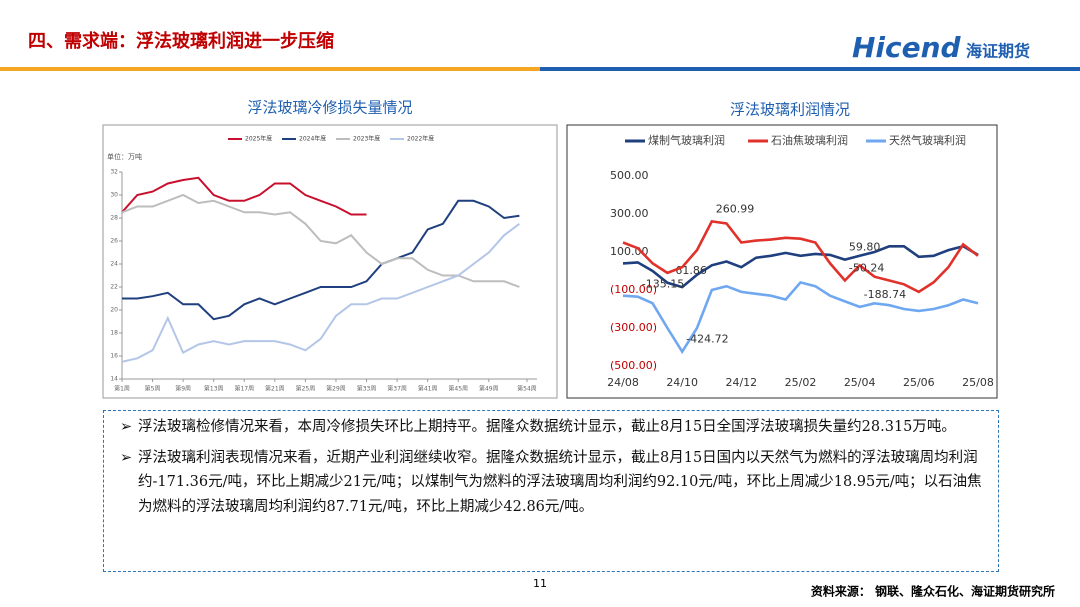  I want to click on legend-label: 2023年度, so click(366, 139).